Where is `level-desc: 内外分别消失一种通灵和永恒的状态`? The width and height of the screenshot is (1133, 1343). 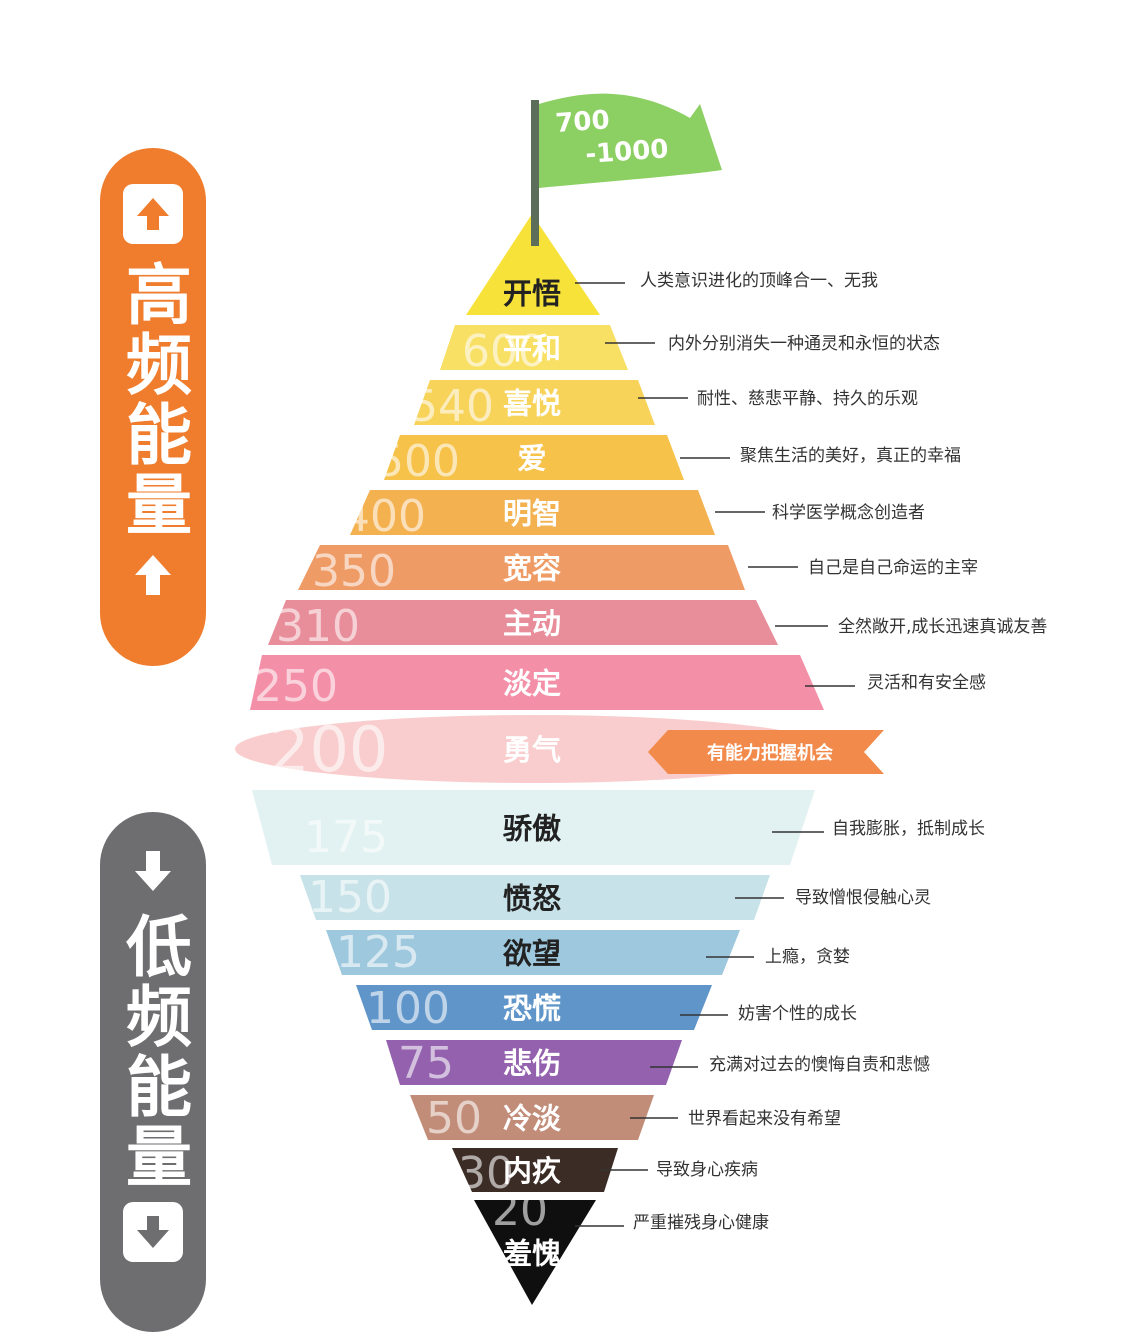
level-desc: 内外分别消失一种通灵和永恒的状态 is located at coordinates (804, 344).